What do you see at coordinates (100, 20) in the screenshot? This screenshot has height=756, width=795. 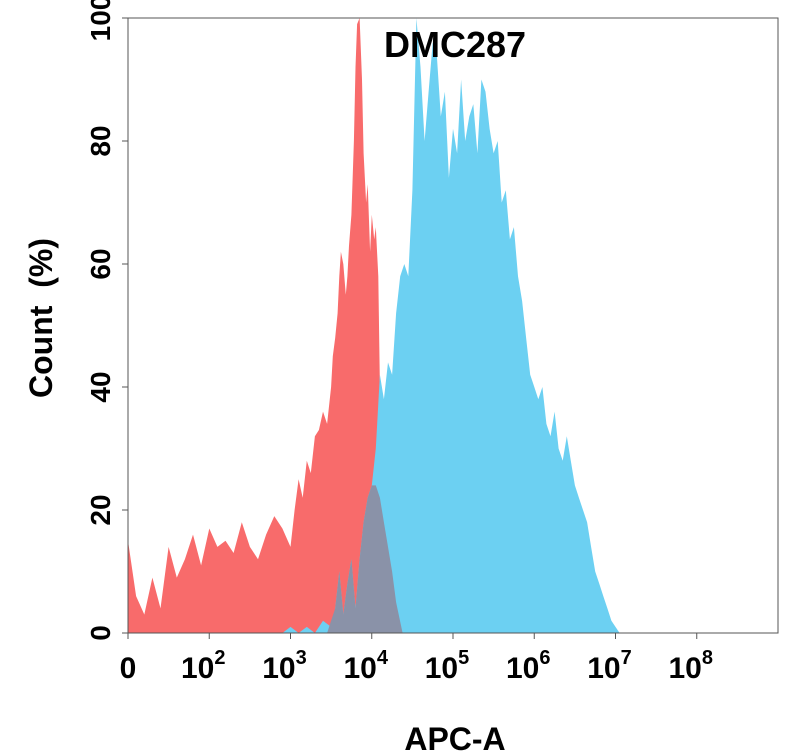 I see `y-tick-label: 100` at bounding box center [100, 20].